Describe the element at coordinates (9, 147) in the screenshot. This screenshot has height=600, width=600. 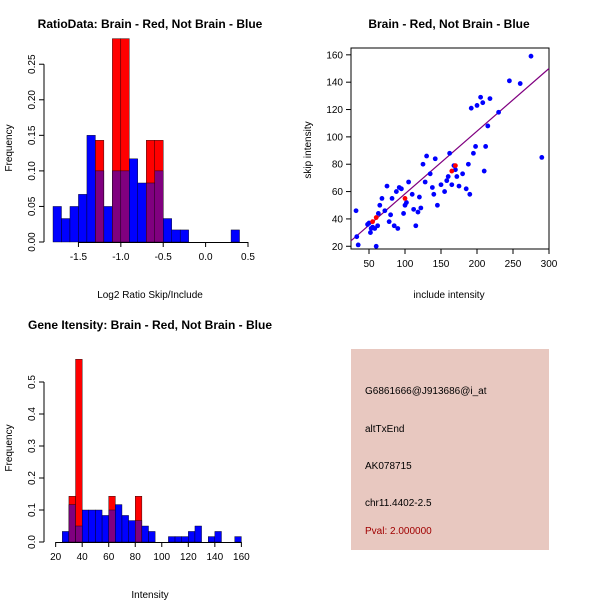
I see `ratio-ylabel: Frequency` at that location.